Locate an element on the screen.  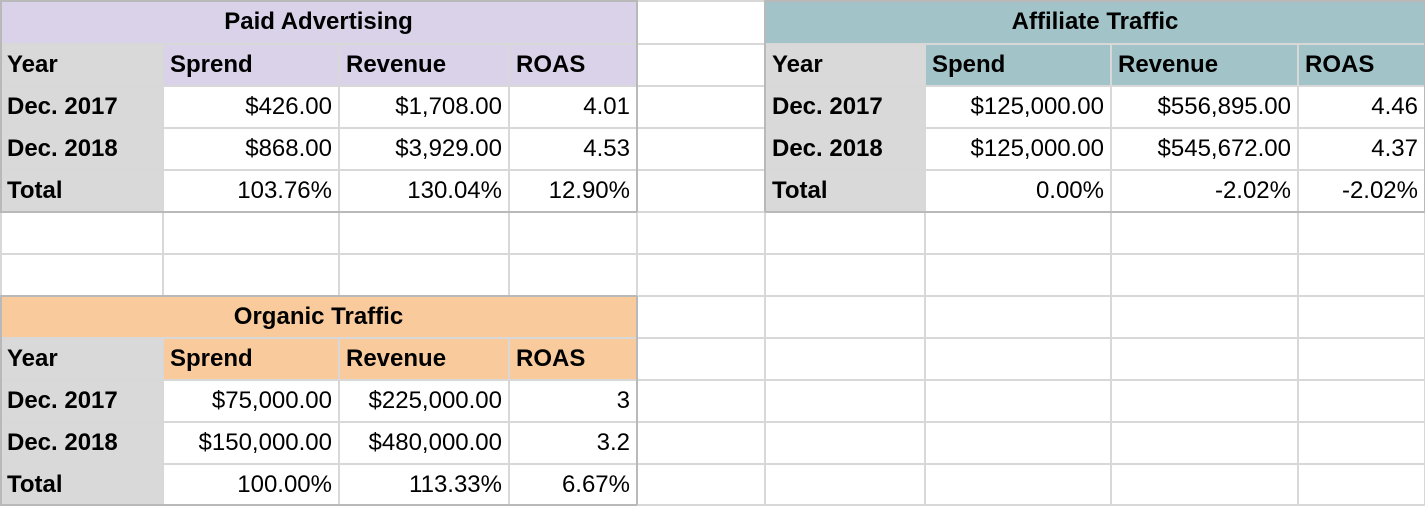
organic-cell-spend: $75,000.00 is located at coordinates (271, 400).